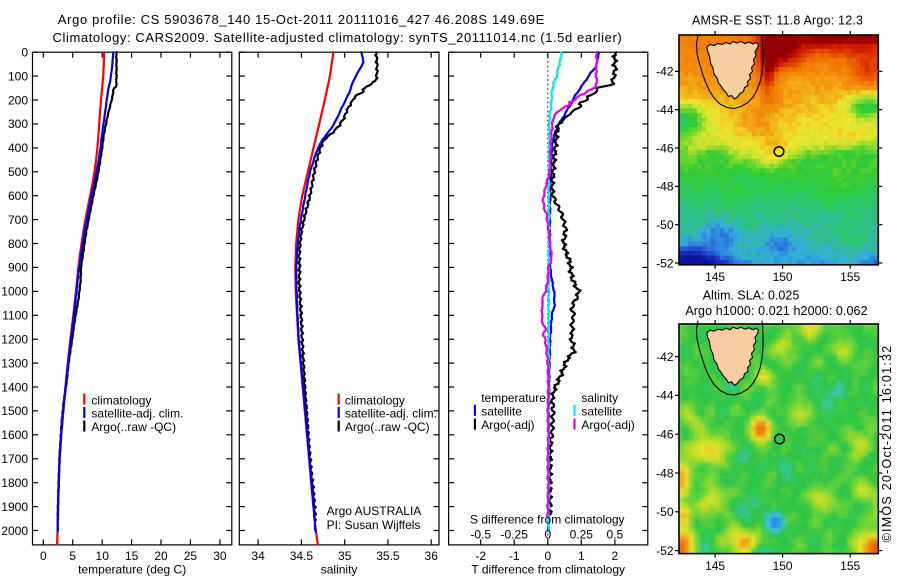 The height and width of the screenshot is (580, 900). I want to click on svg-text: ©IMOS 20-Oct-2011 16:01:32, so click(887, 444).